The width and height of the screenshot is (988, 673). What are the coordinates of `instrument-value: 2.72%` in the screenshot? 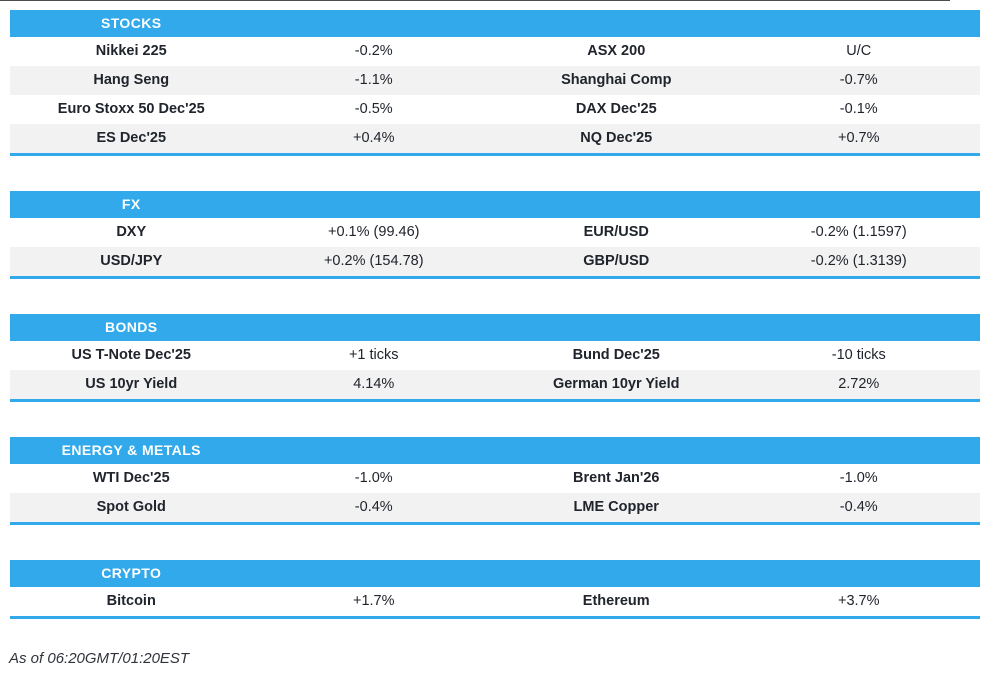 It's located at (859, 384).